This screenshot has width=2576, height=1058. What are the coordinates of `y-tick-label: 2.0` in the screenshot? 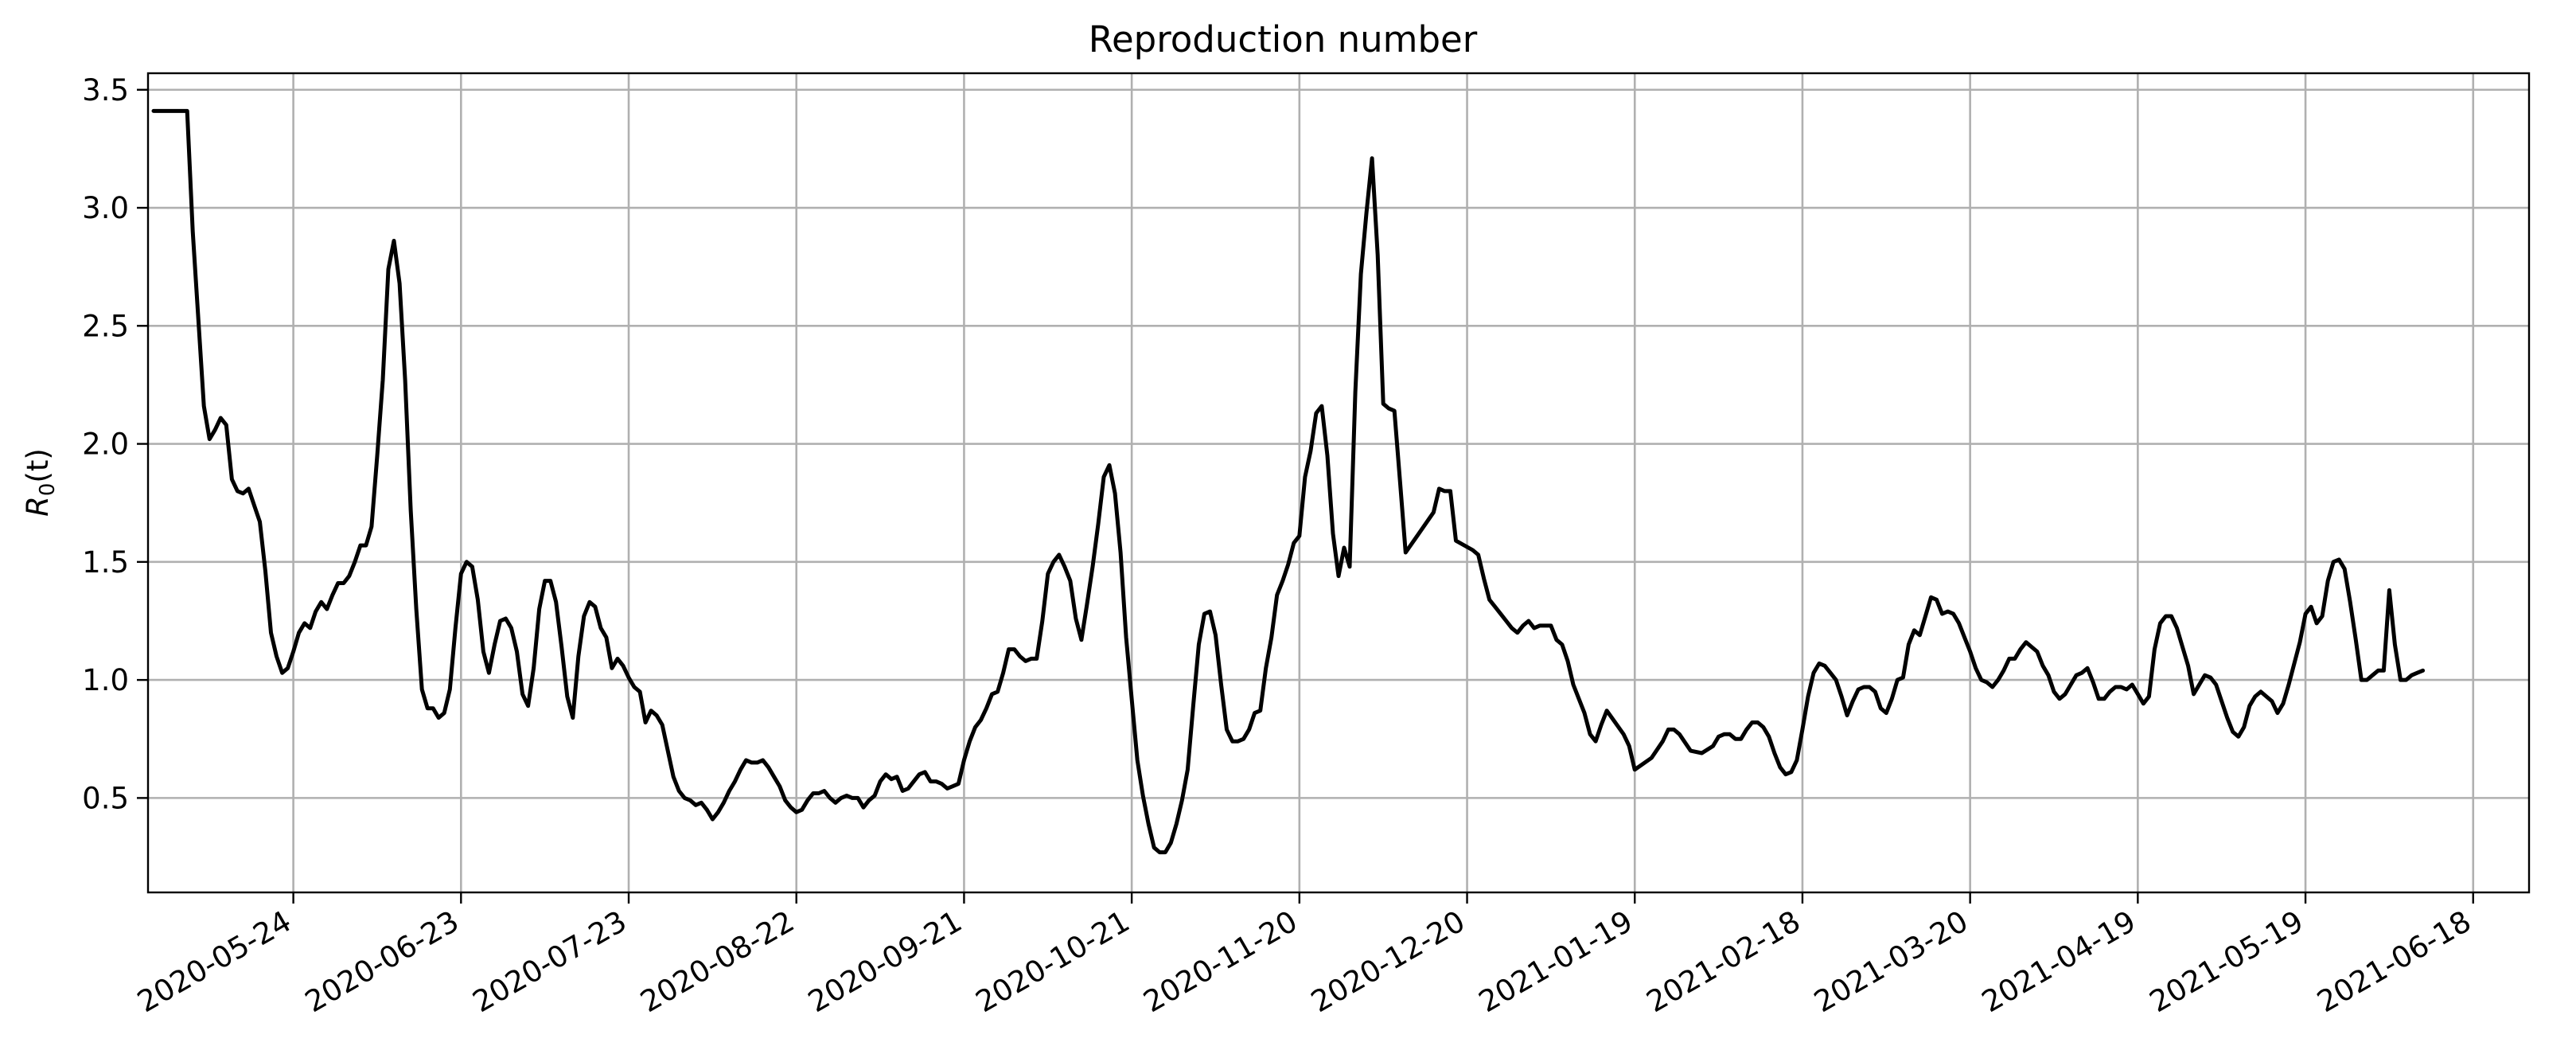 It's located at (105, 444).